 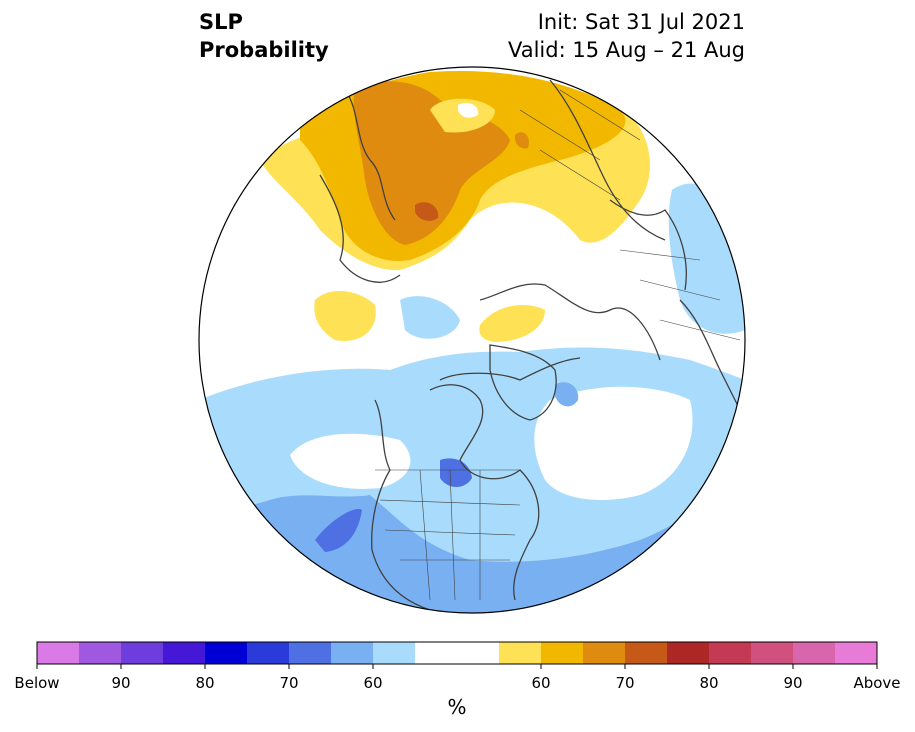 What do you see at coordinates (350, 461) in the screenshot?
I see `near-normal-pacific-hole` at bounding box center [350, 461].